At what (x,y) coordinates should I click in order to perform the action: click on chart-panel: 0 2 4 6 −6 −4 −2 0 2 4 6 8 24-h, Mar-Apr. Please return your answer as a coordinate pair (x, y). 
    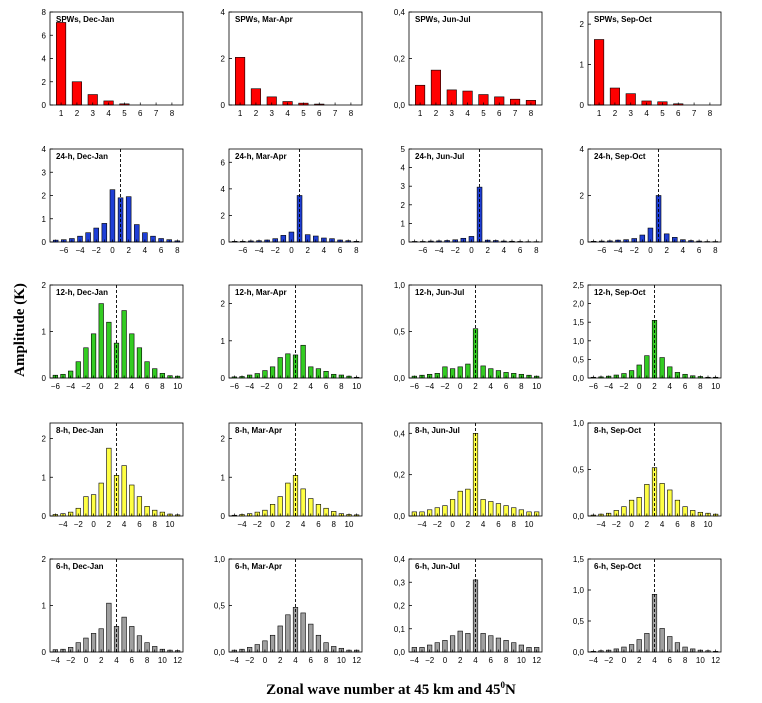
    Looking at the image, I should click on (292, 201).